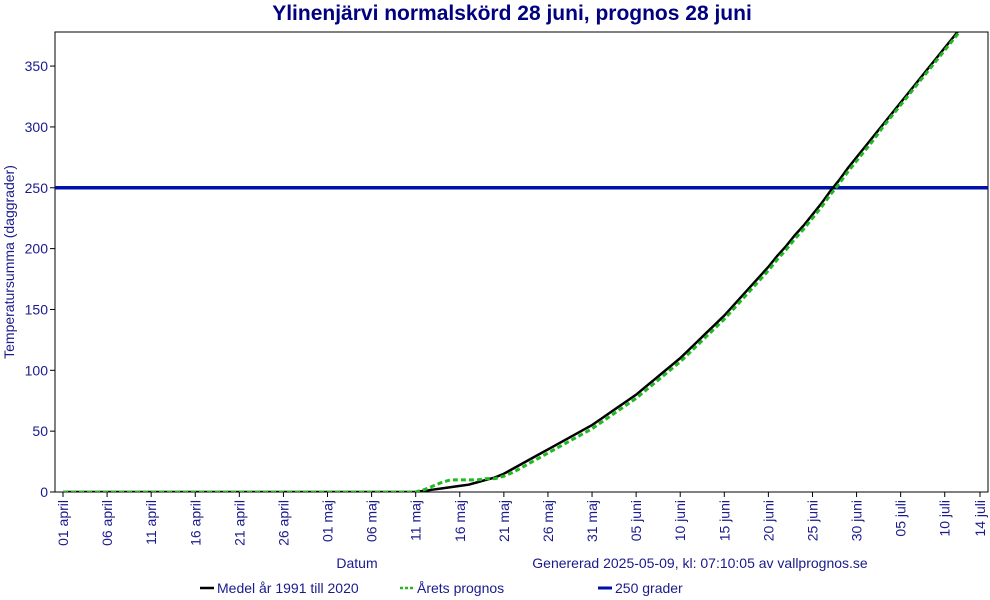  Describe the element at coordinates (416, 520) in the screenshot. I see `x-tick-label: 11 maj` at that location.